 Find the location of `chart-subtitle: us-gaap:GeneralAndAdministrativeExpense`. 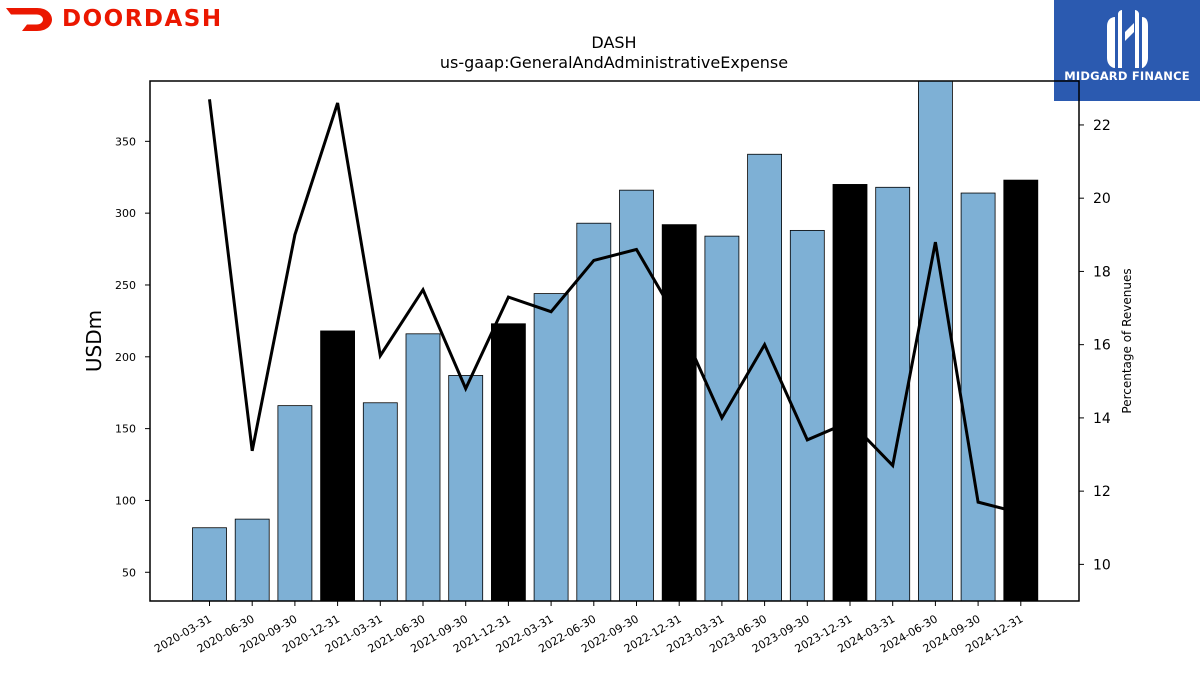

chart-subtitle: us-gaap:GeneralAndAdministrativeExpense is located at coordinates (614, 62).